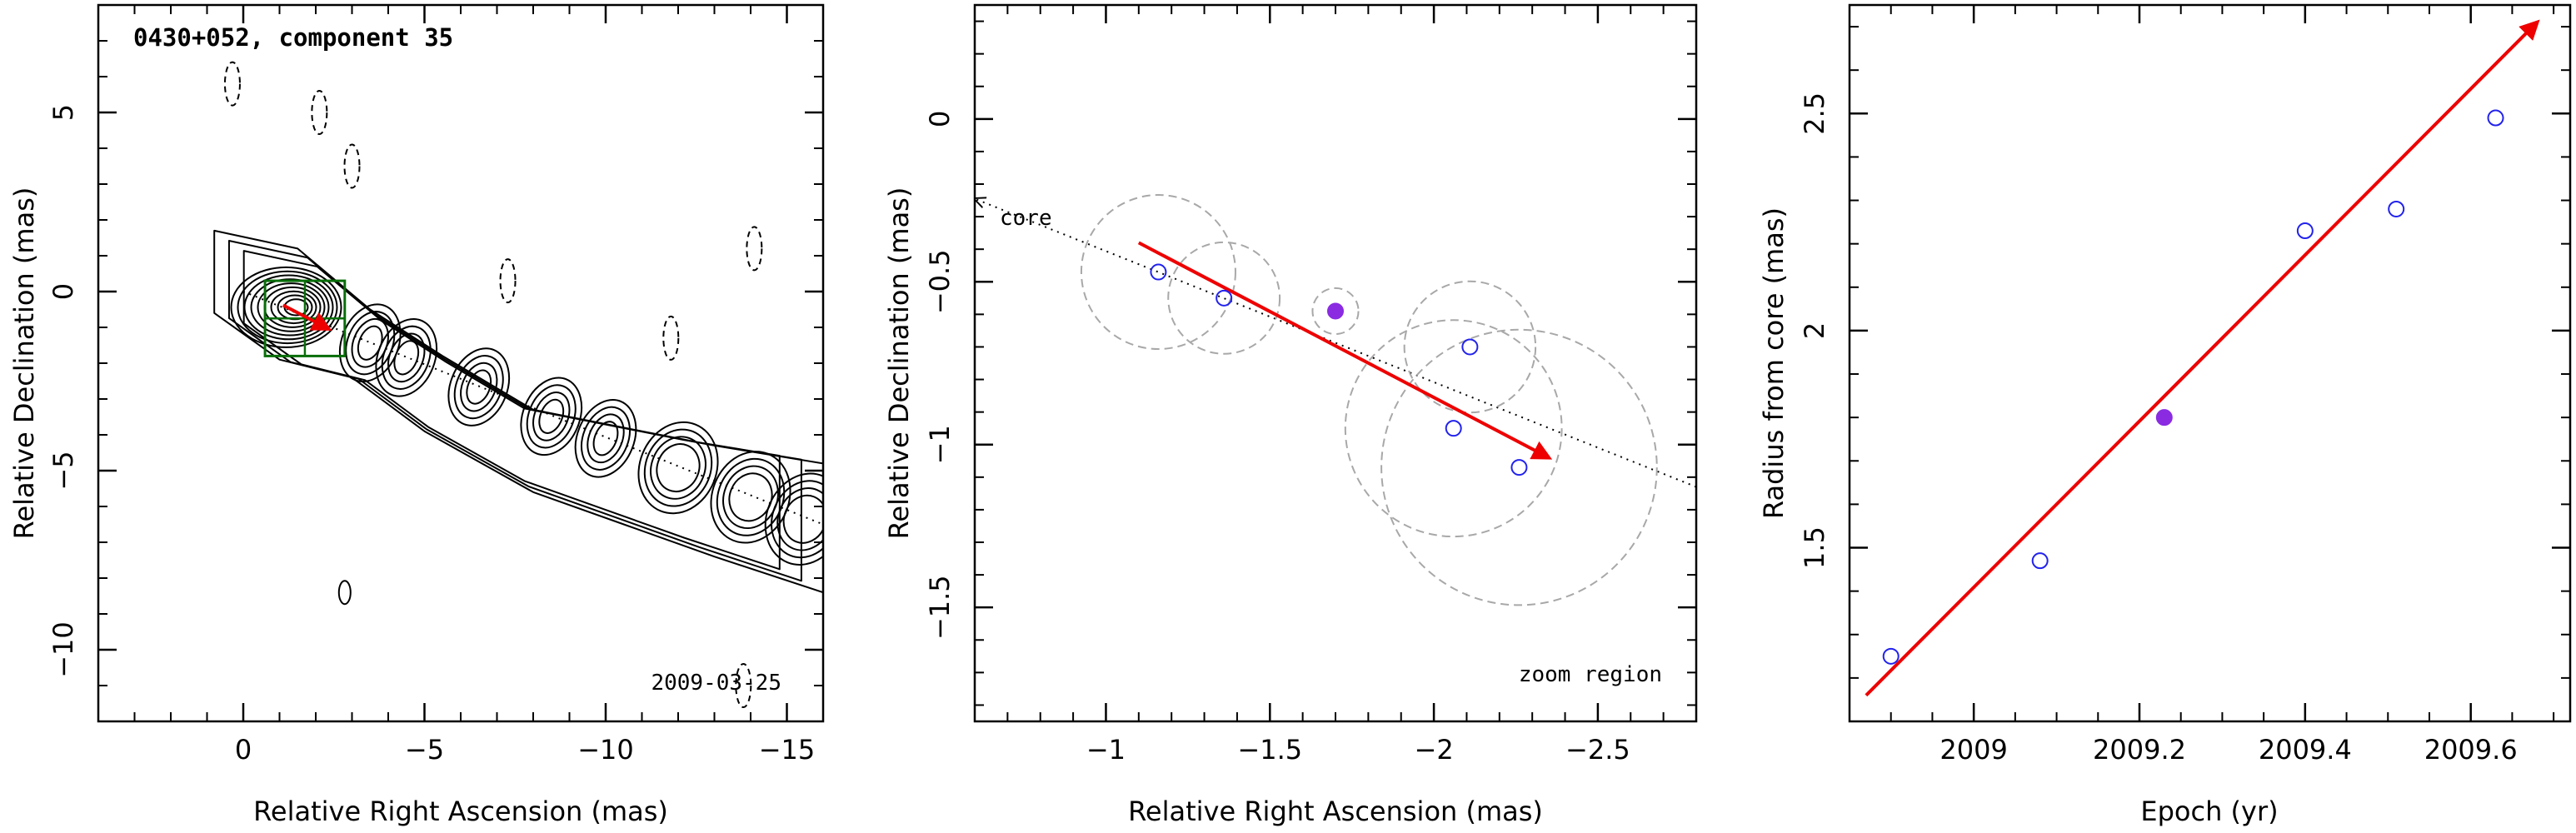 This screenshot has width=2576, height=833. What do you see at coordinates (899, 363) in the screenshot?
I see `panel-2-y-axis-label: Relative Declination (mas)` at bounding box center [899, 363].